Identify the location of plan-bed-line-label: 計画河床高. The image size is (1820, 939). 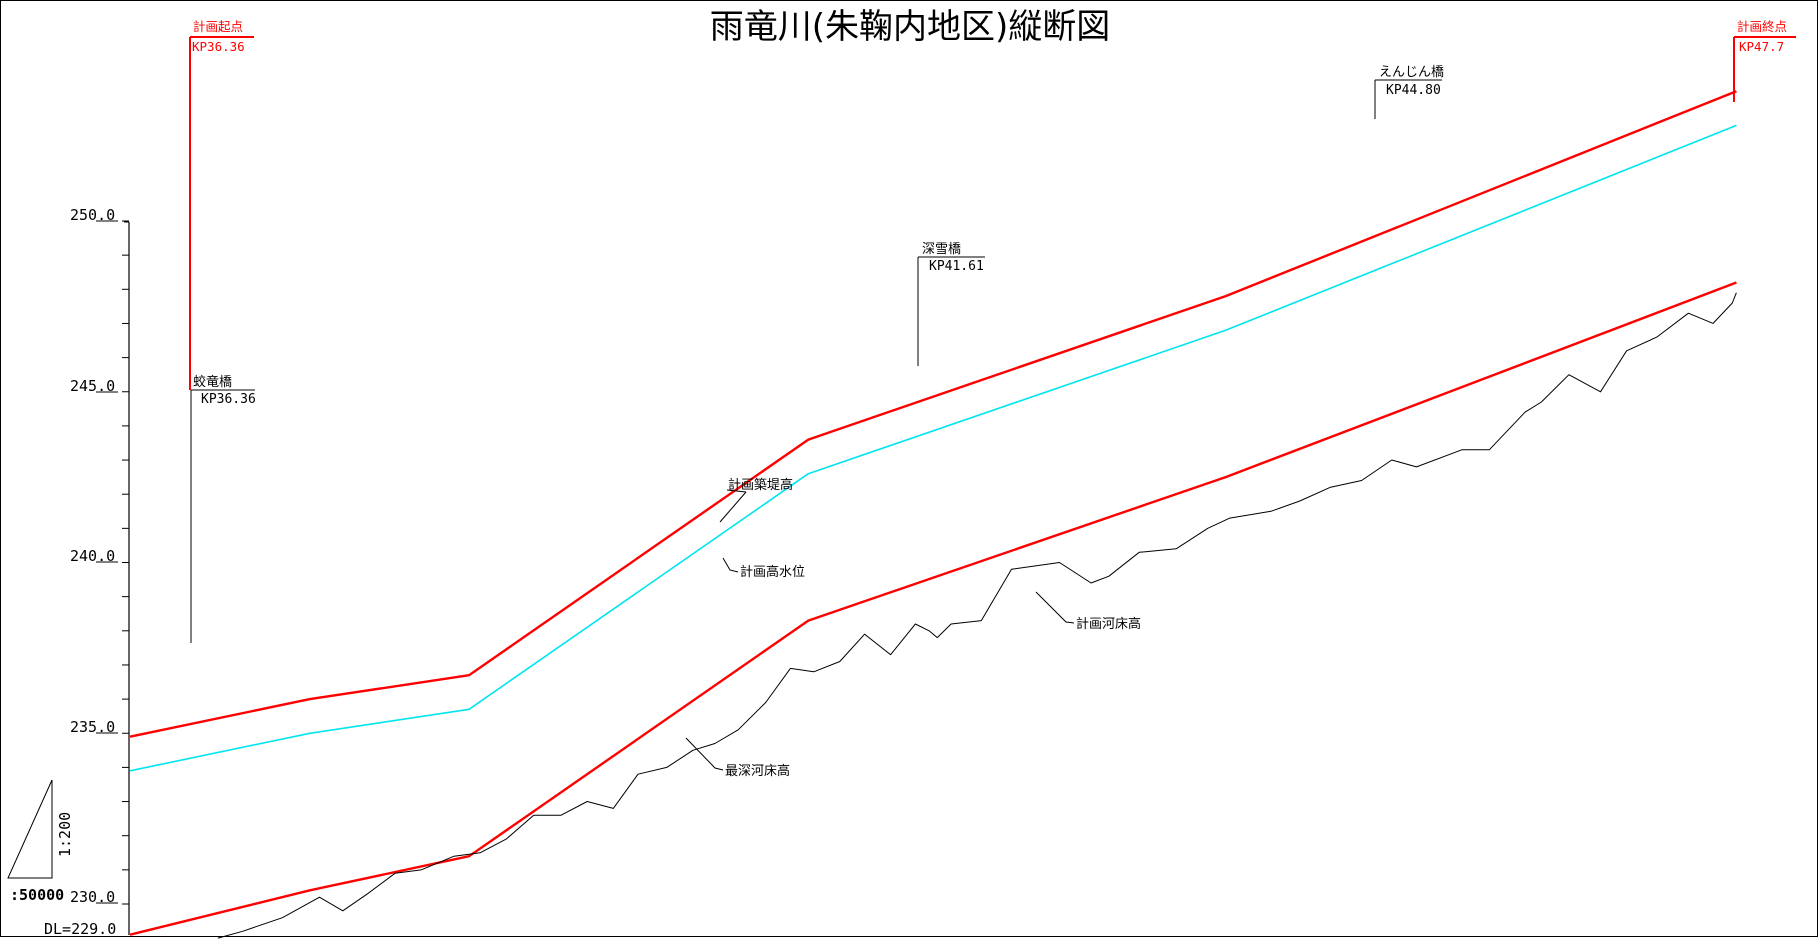
(1108, 624).